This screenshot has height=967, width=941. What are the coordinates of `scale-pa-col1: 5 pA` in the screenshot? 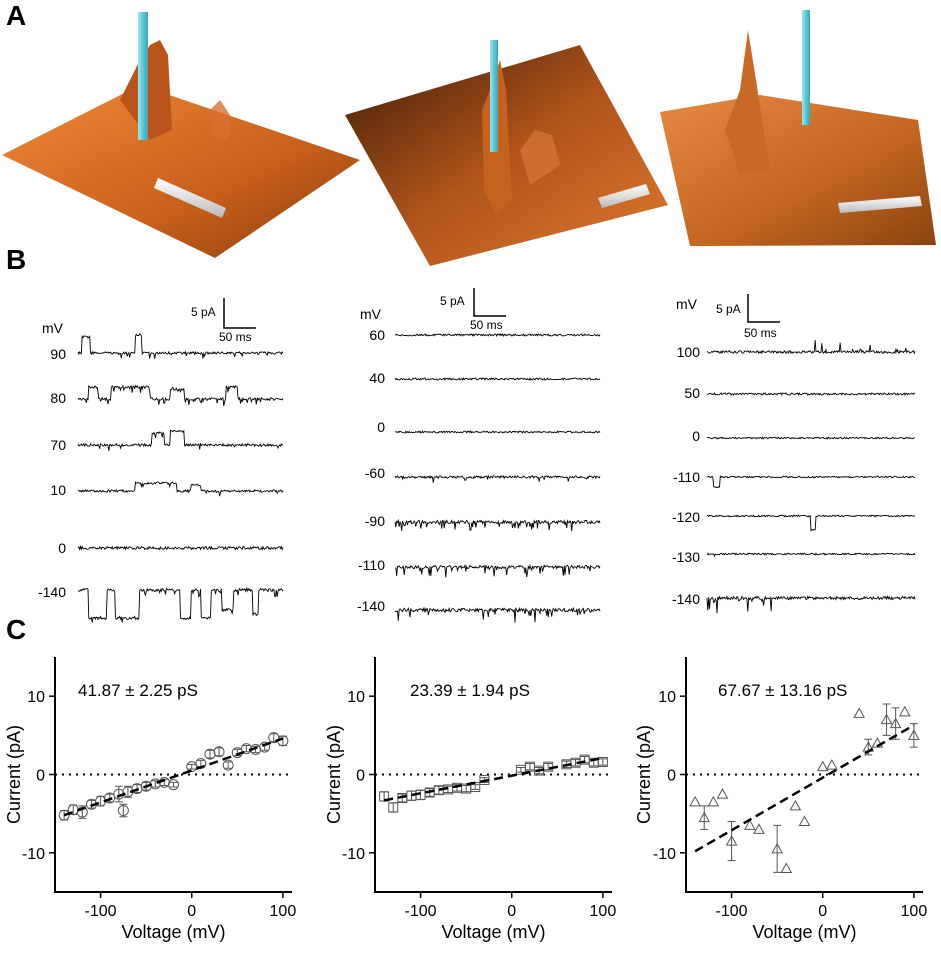 It's located at (203, 312).